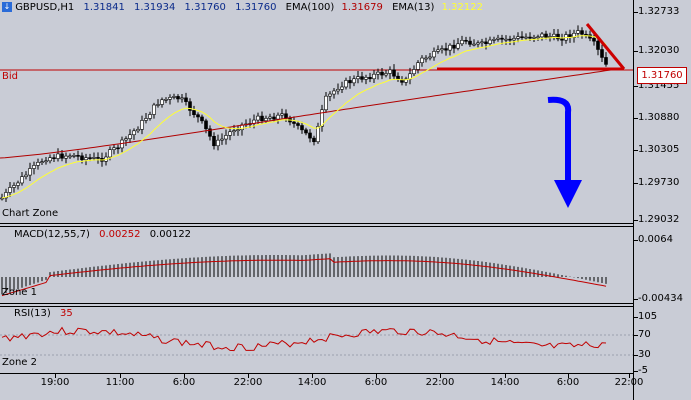 Image resolution: width=691 pixels, height=400 pixels. Describe the element at coordinates (659, 11) in the screenshot. I see `price-tick: 1.32733` at that location.